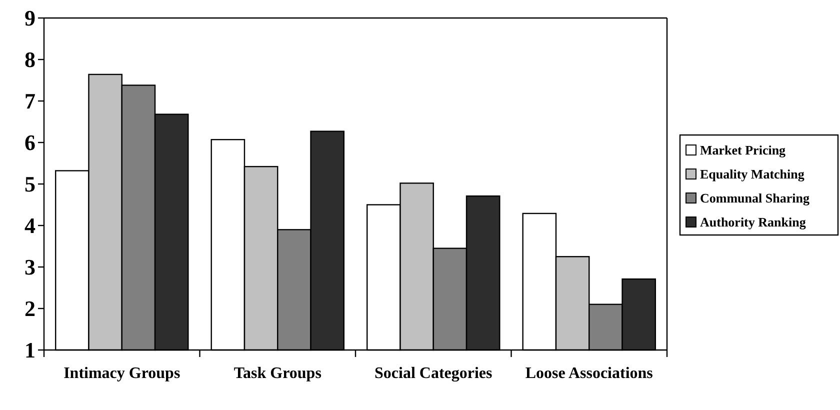 The width and height of the screenshot is (840, 410). I want to click on y-tick-label: 4, so click(30, 225).